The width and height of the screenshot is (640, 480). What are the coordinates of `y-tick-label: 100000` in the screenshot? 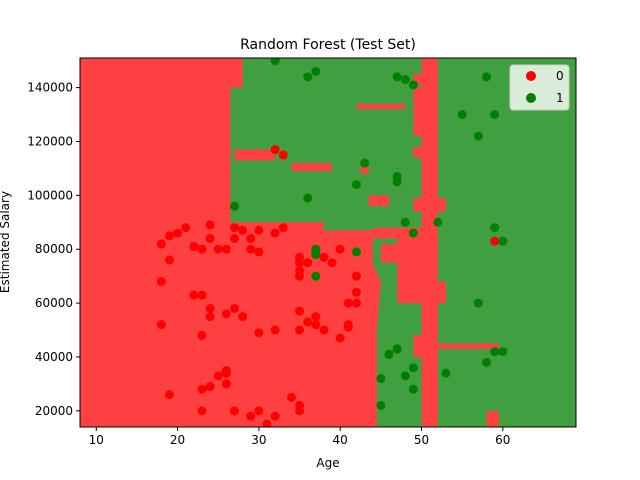 It's located at (50, 195).